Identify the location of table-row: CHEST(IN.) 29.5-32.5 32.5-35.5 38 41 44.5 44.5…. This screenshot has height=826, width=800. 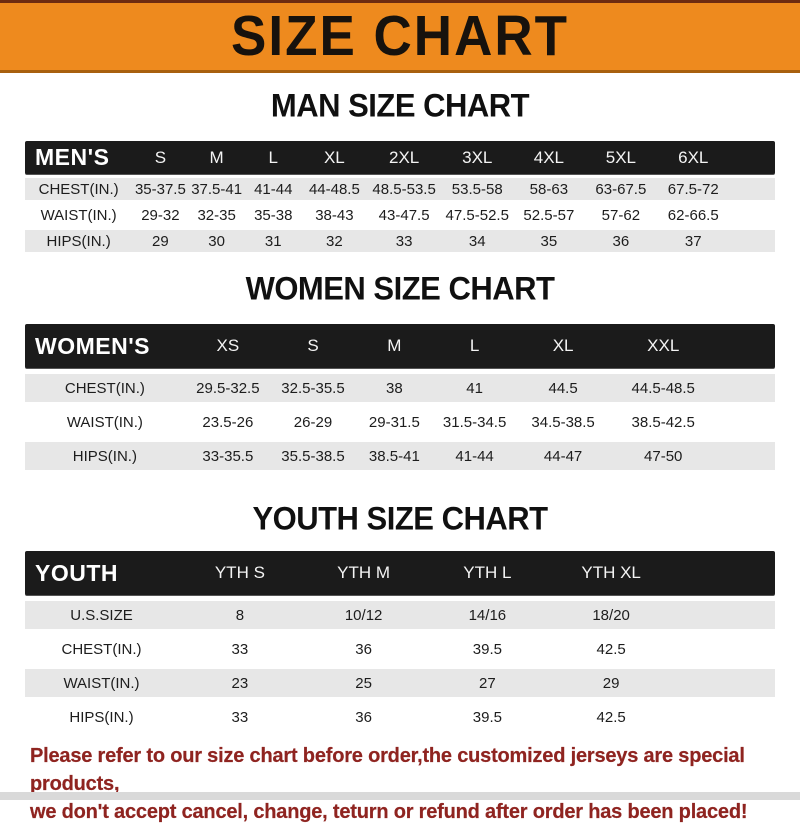
(400, 388).